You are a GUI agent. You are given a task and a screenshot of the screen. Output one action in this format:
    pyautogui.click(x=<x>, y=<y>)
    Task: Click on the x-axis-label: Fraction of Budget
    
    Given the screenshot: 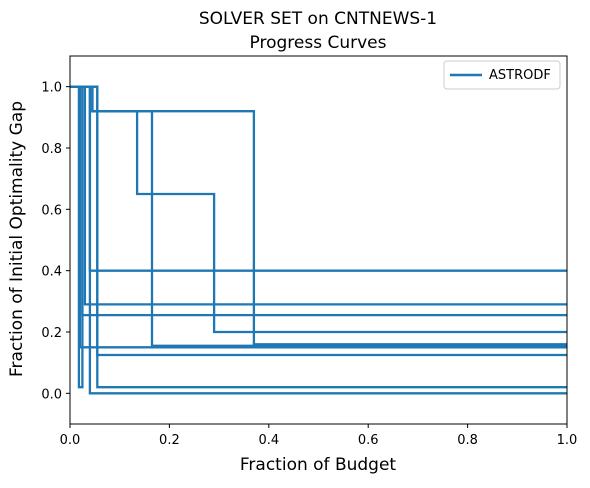 What is the action you would take?
    pyautogui.click(x=318, y=465)
    